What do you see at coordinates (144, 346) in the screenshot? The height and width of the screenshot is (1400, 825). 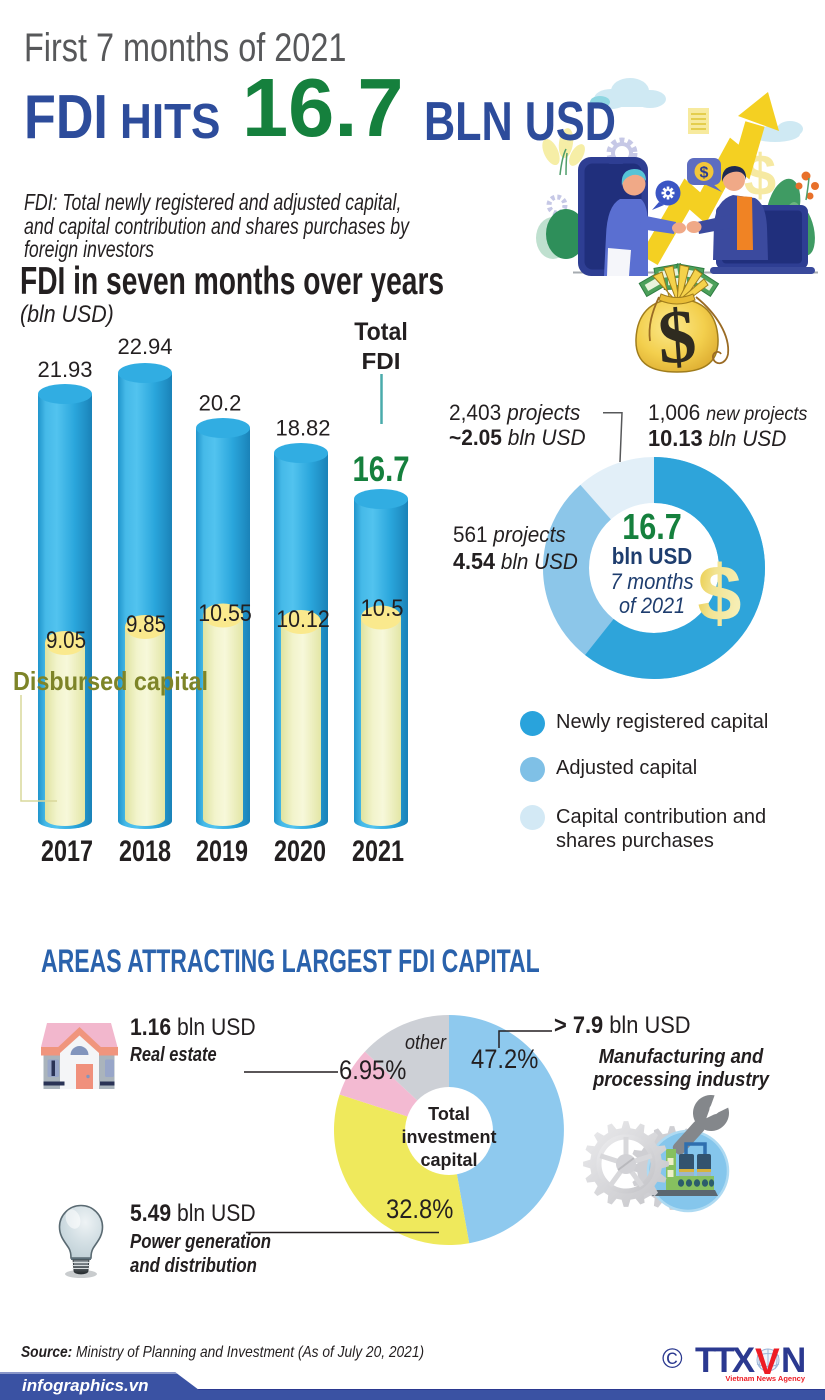 I see `svg-text: 22.94` at bounding box center [144, 346].